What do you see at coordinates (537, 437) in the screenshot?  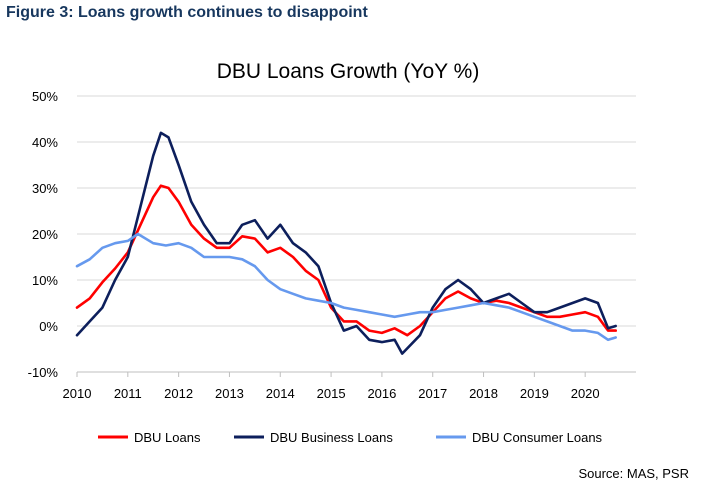 I see `legend-label: DBU Consumer Loans` at bounding box center [537, 437].